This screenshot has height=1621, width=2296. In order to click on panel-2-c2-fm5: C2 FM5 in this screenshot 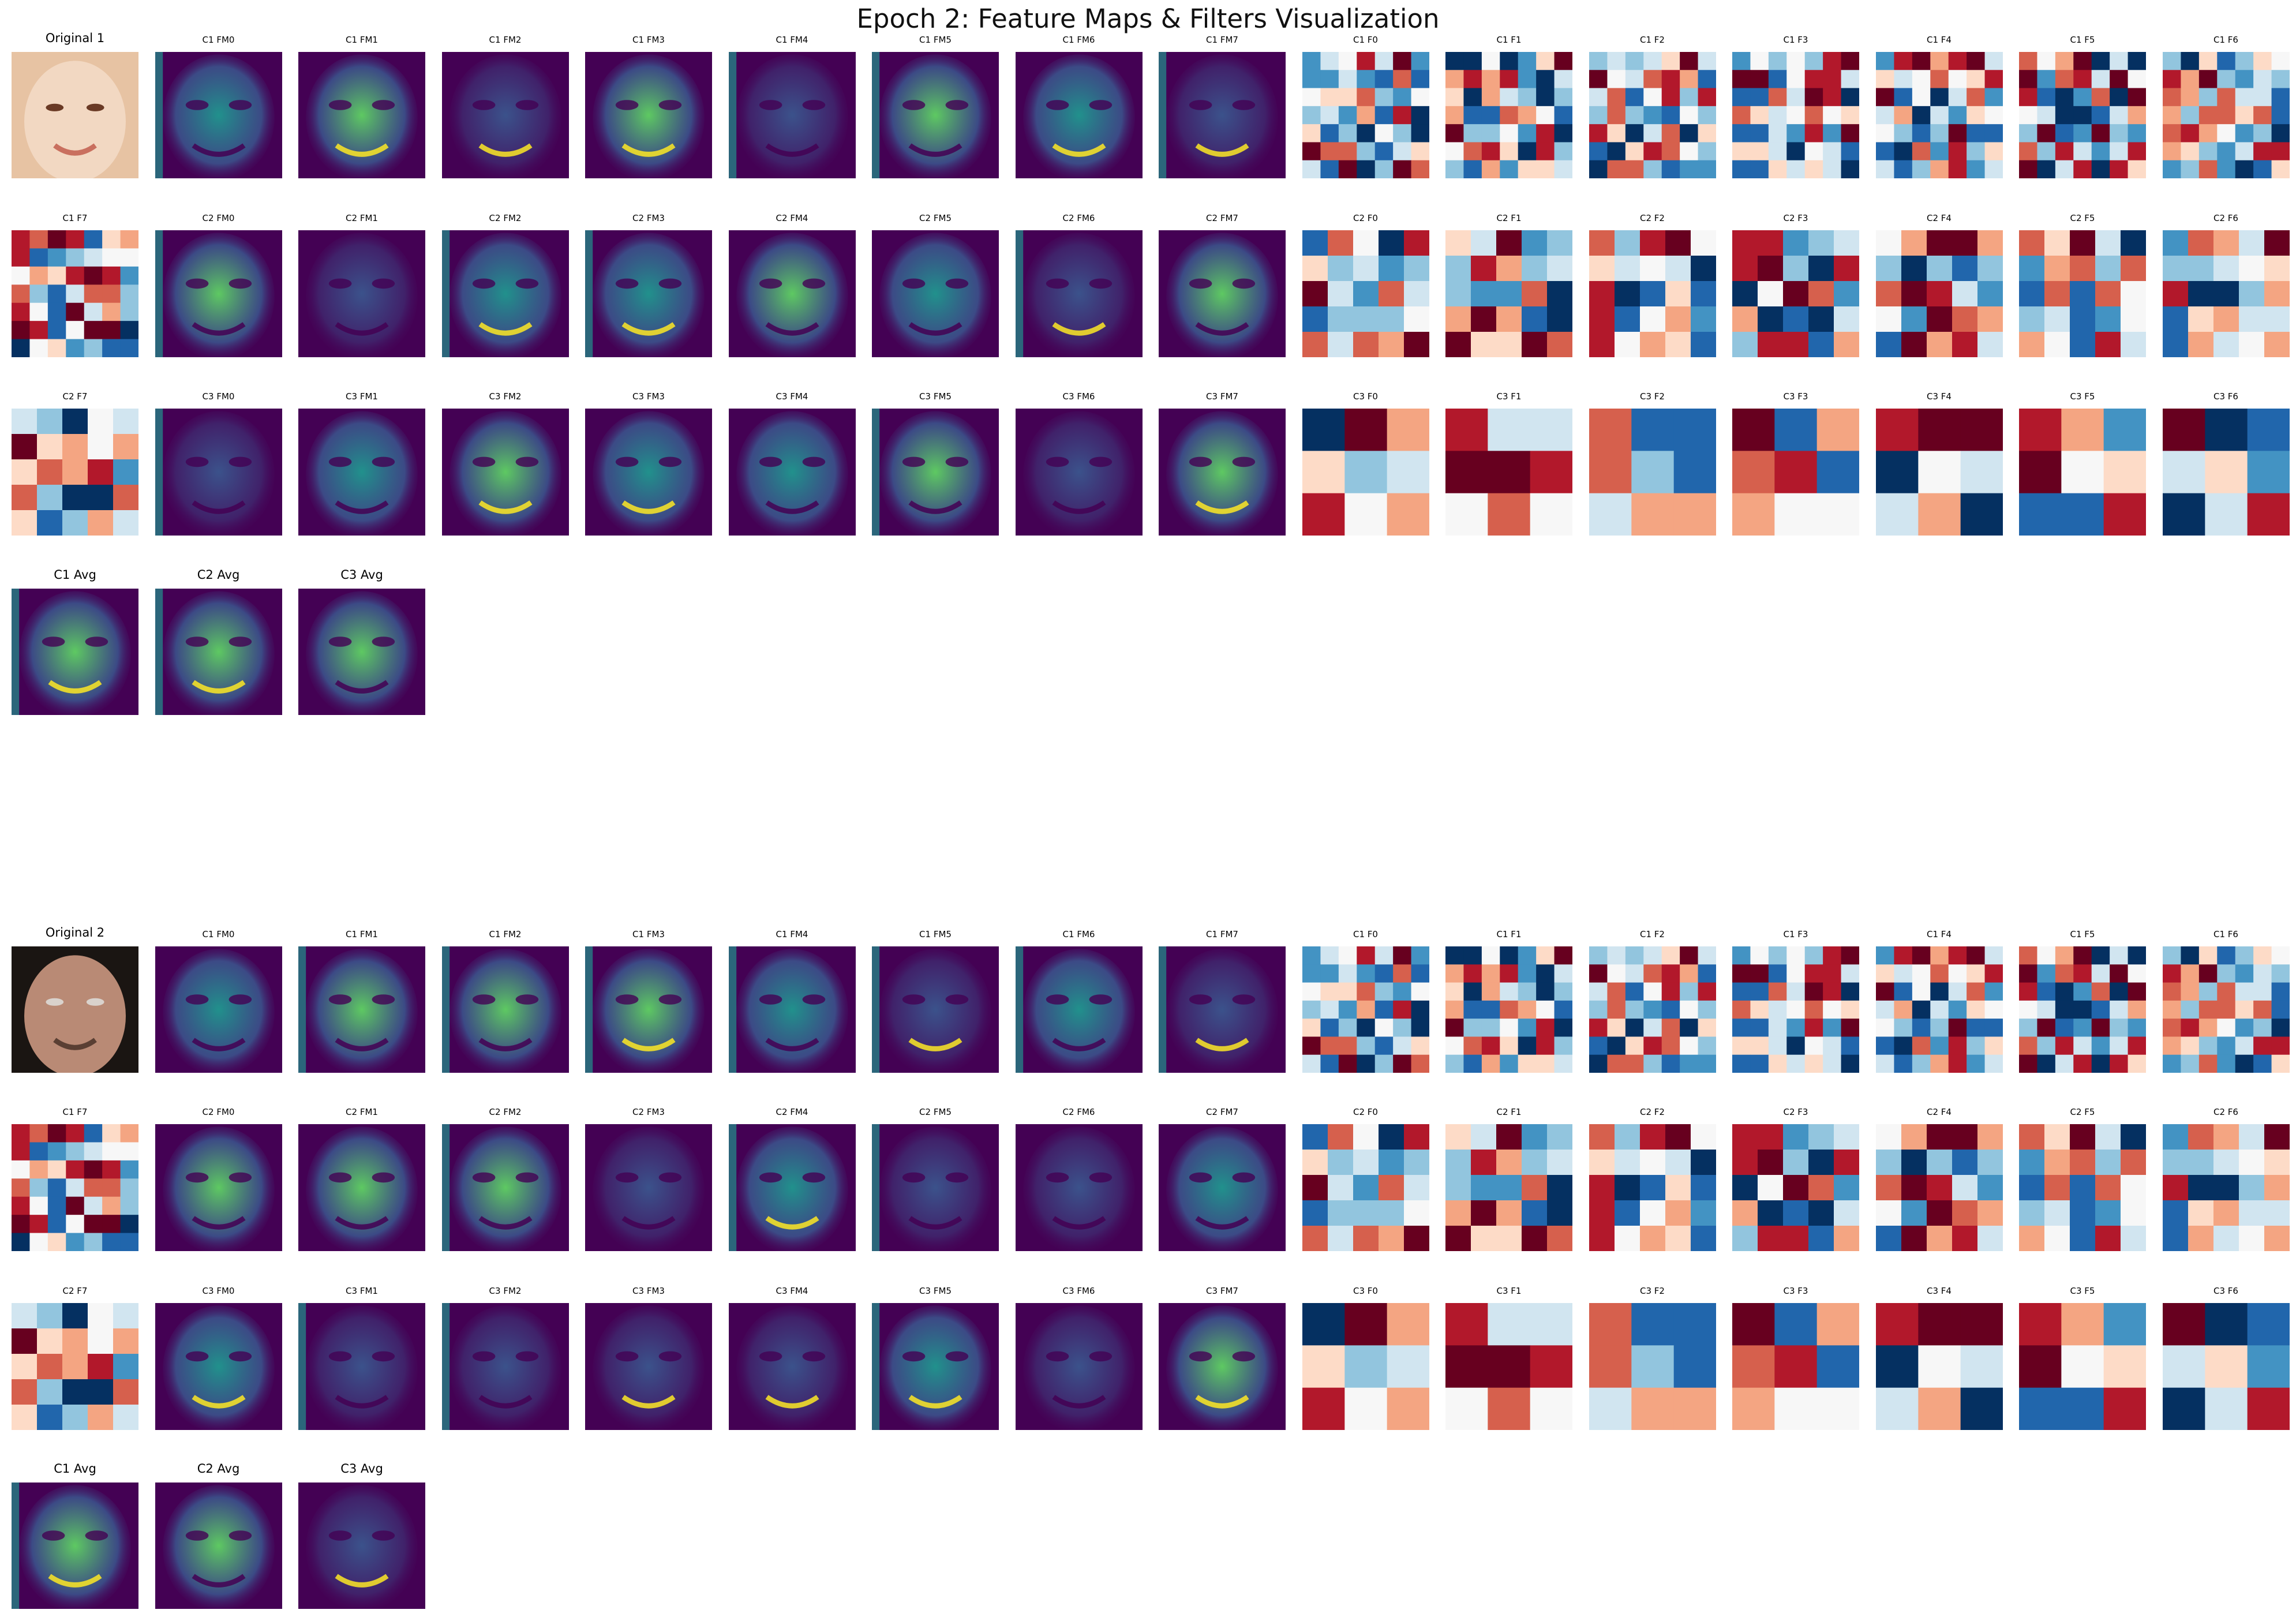, I will do `click(935, 1179)`.